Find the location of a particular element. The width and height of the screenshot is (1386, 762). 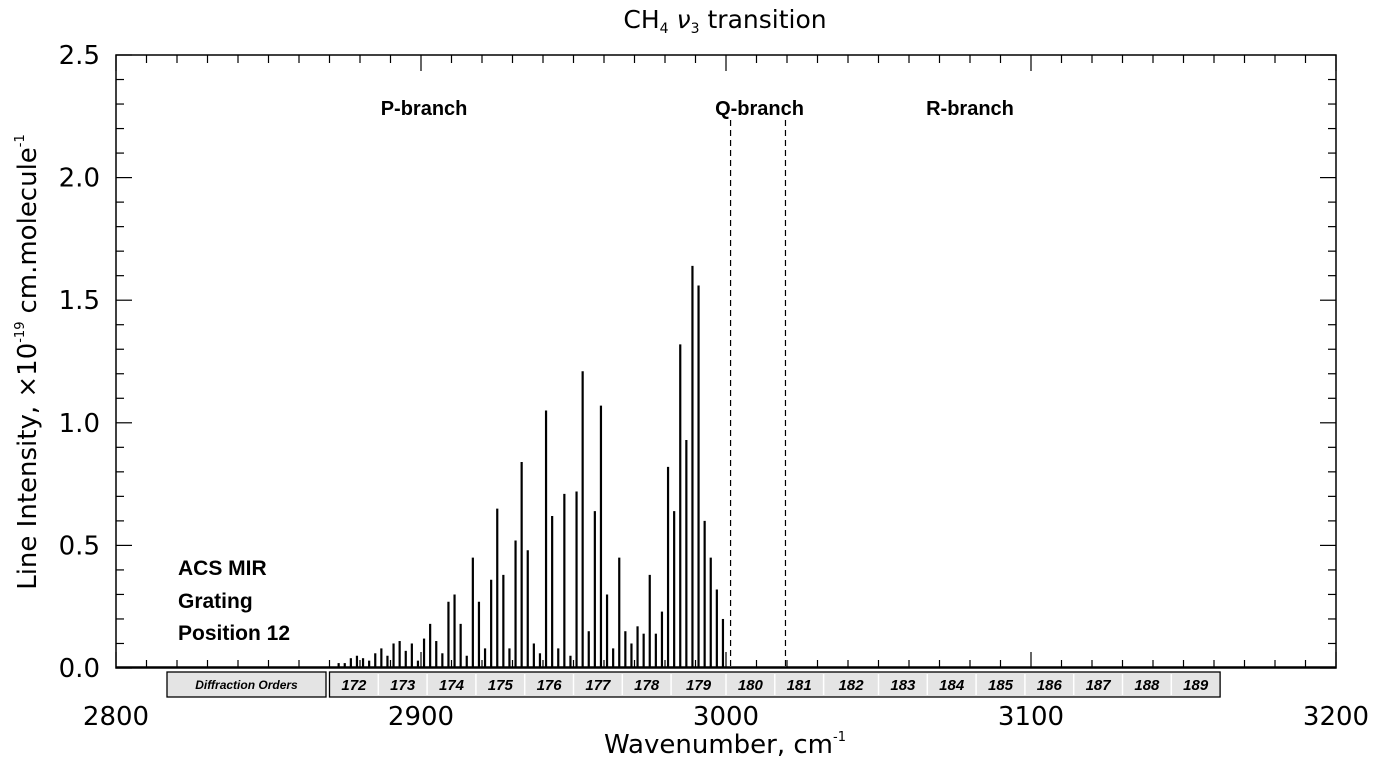

diffraction-order-label: 184 is located at coordinates (952, 685).